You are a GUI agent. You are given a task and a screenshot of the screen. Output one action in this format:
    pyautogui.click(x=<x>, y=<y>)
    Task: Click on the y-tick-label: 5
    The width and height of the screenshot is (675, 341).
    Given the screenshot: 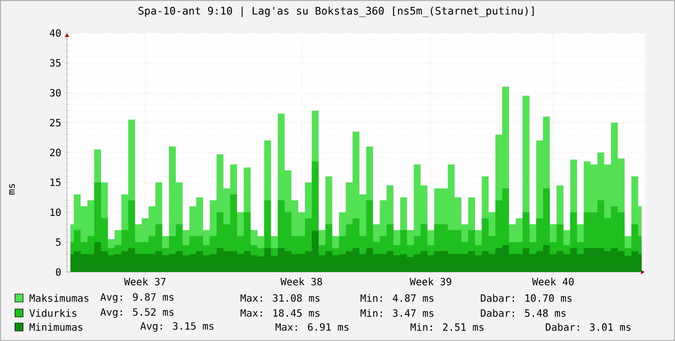 What is the action you would take?
    pyautogui.click(x=58, y=242)
    